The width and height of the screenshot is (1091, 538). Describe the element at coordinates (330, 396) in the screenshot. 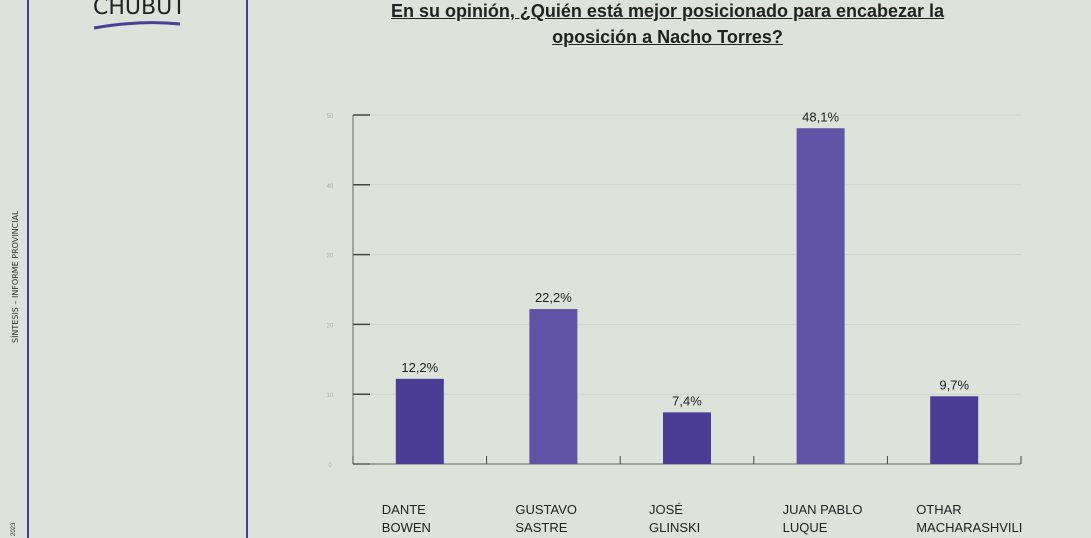

I see `y-tick-label: 10` at that location.